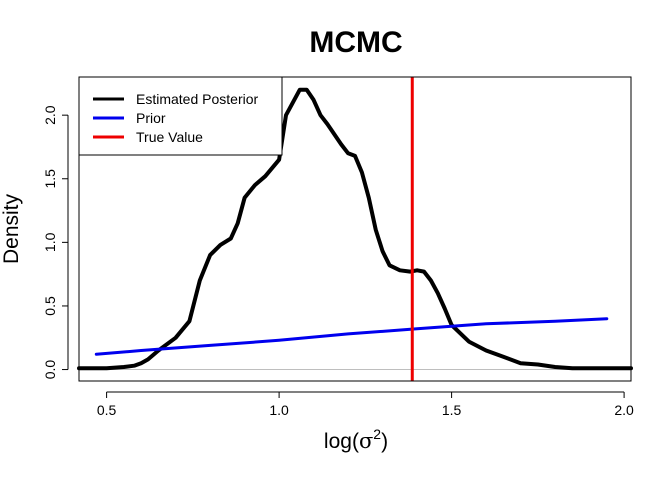  I want to click on x-tick-label: 2.0, so click(624, 410).